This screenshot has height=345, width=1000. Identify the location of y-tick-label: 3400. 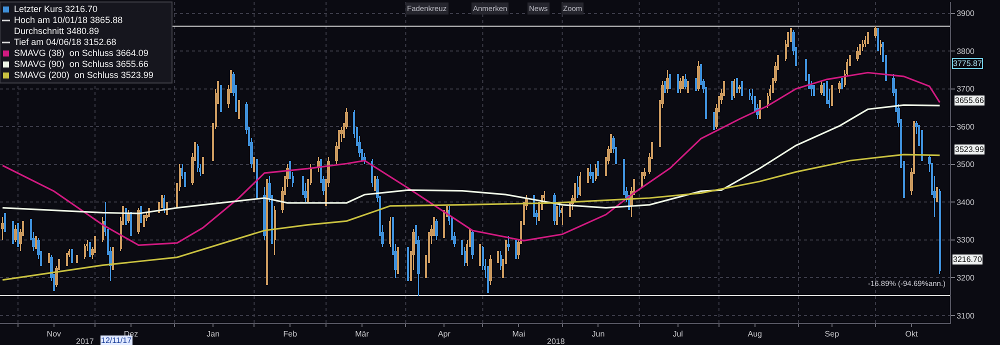
(965, 202).